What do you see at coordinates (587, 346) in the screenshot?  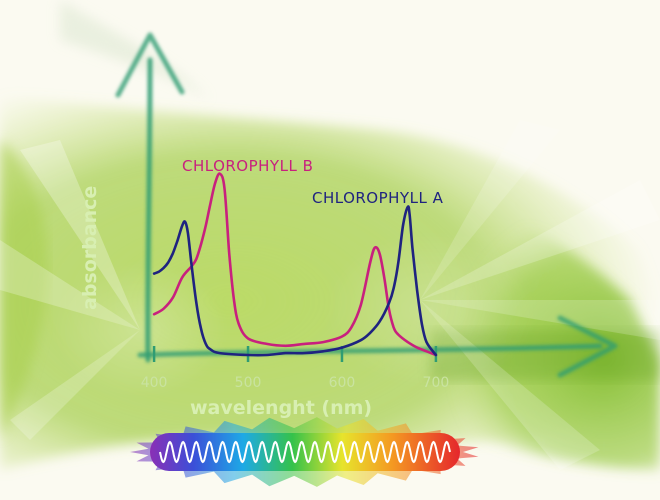 I see `x-axis-arrow` at bounding box center [587, 346].